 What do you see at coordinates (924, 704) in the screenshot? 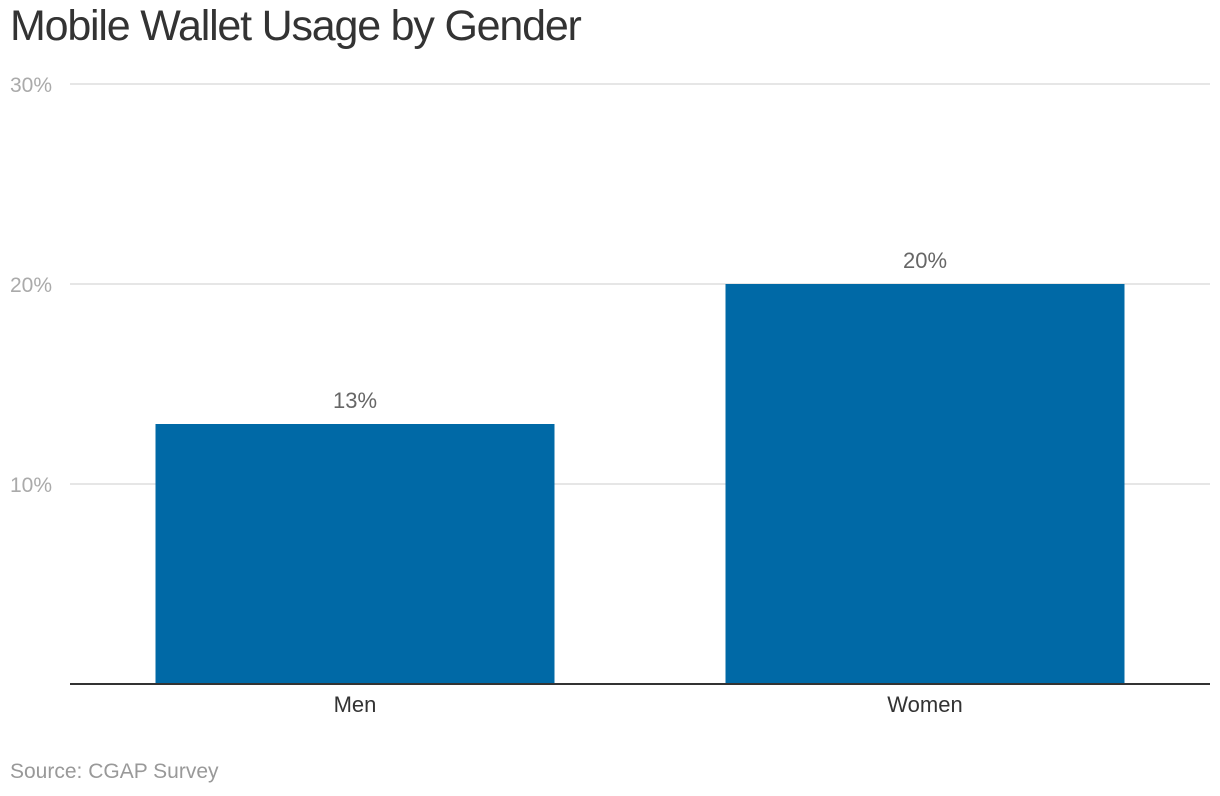
I see `x-tick-label: Women` at bounding box center [924, 704].